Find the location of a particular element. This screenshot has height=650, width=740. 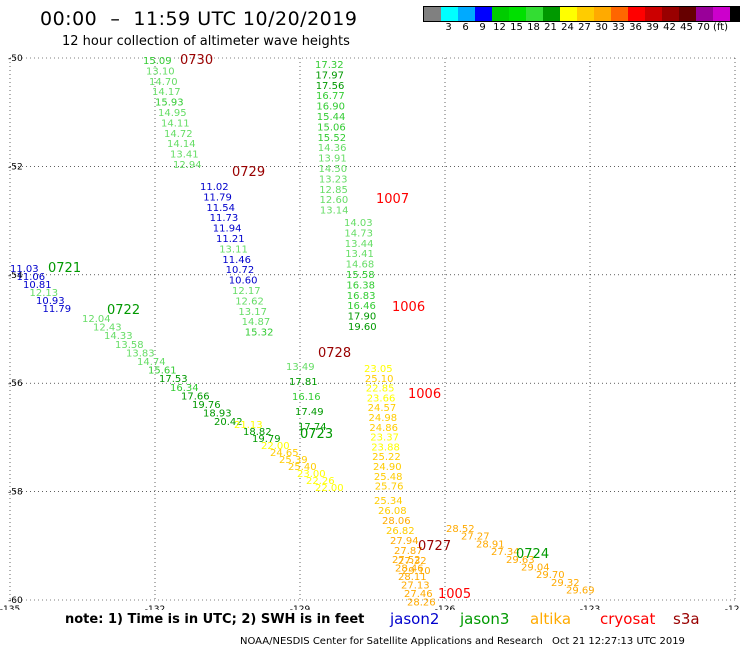

lat-label: -58 is located at coordinates (15, 493).